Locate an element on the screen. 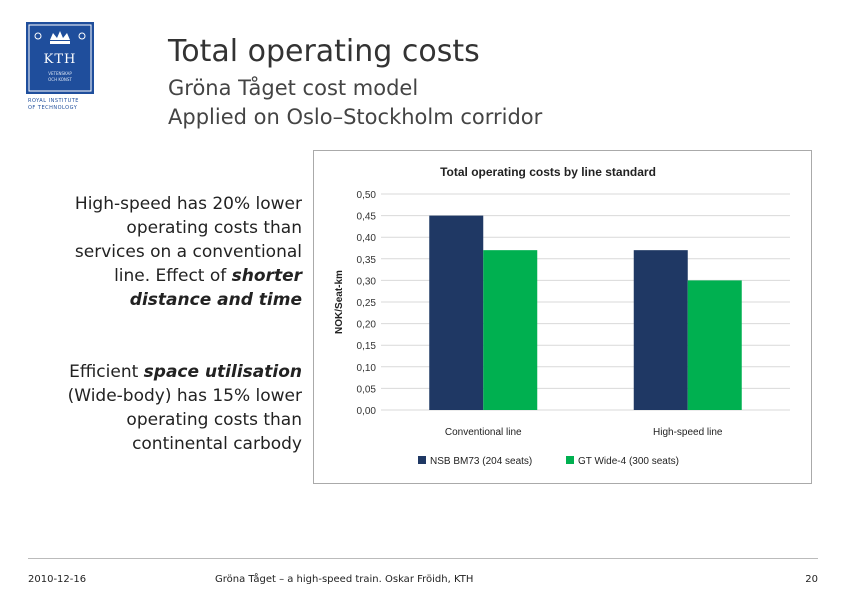 The image size is (842, 595). y-tick-label: 0,30 is located at coordinates (367, 281).